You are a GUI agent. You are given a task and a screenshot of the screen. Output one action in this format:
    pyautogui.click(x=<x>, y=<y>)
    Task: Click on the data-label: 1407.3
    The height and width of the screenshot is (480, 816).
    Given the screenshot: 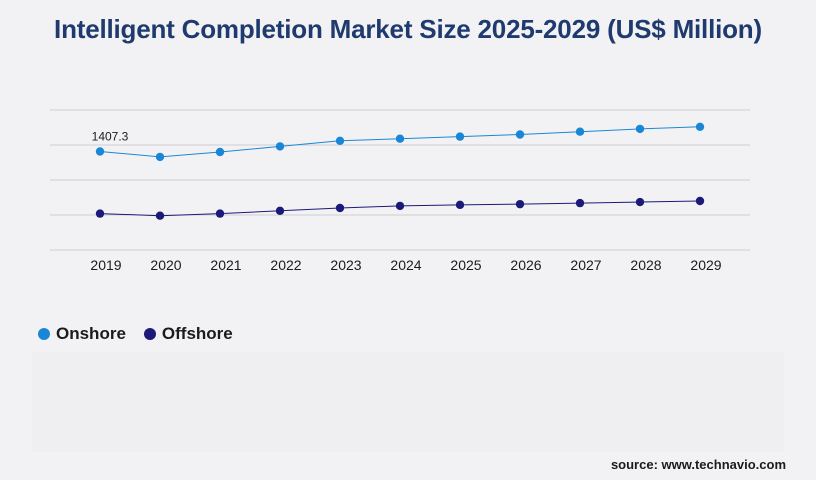 What is the action you would take?
    pyautogui.click(x=110, y=136)
    